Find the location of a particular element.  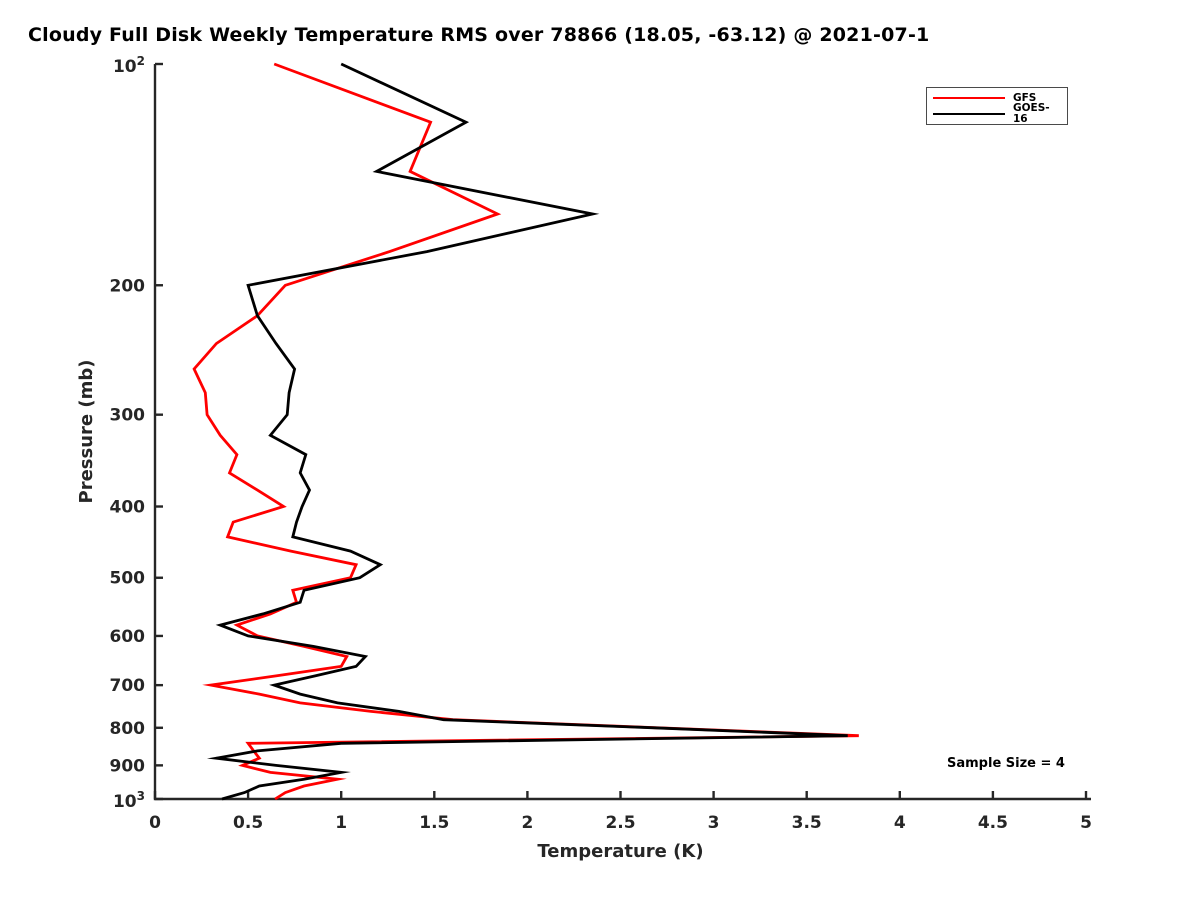

x-tick-label: 0 is located at coordinates (155, 823).